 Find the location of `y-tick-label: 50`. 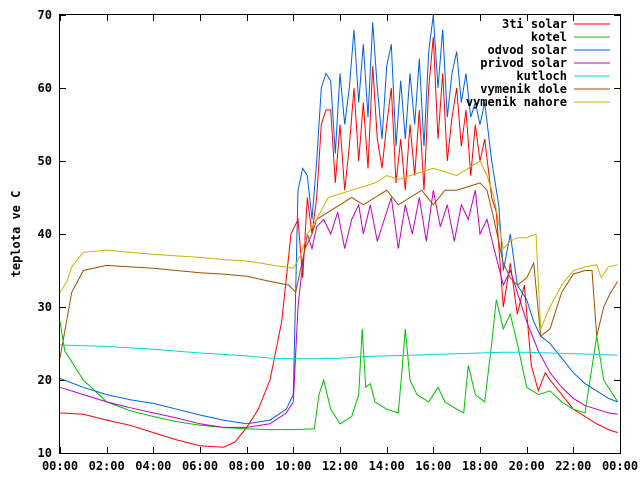

y-tick-label: 50 is located at coordinates (45, 161).